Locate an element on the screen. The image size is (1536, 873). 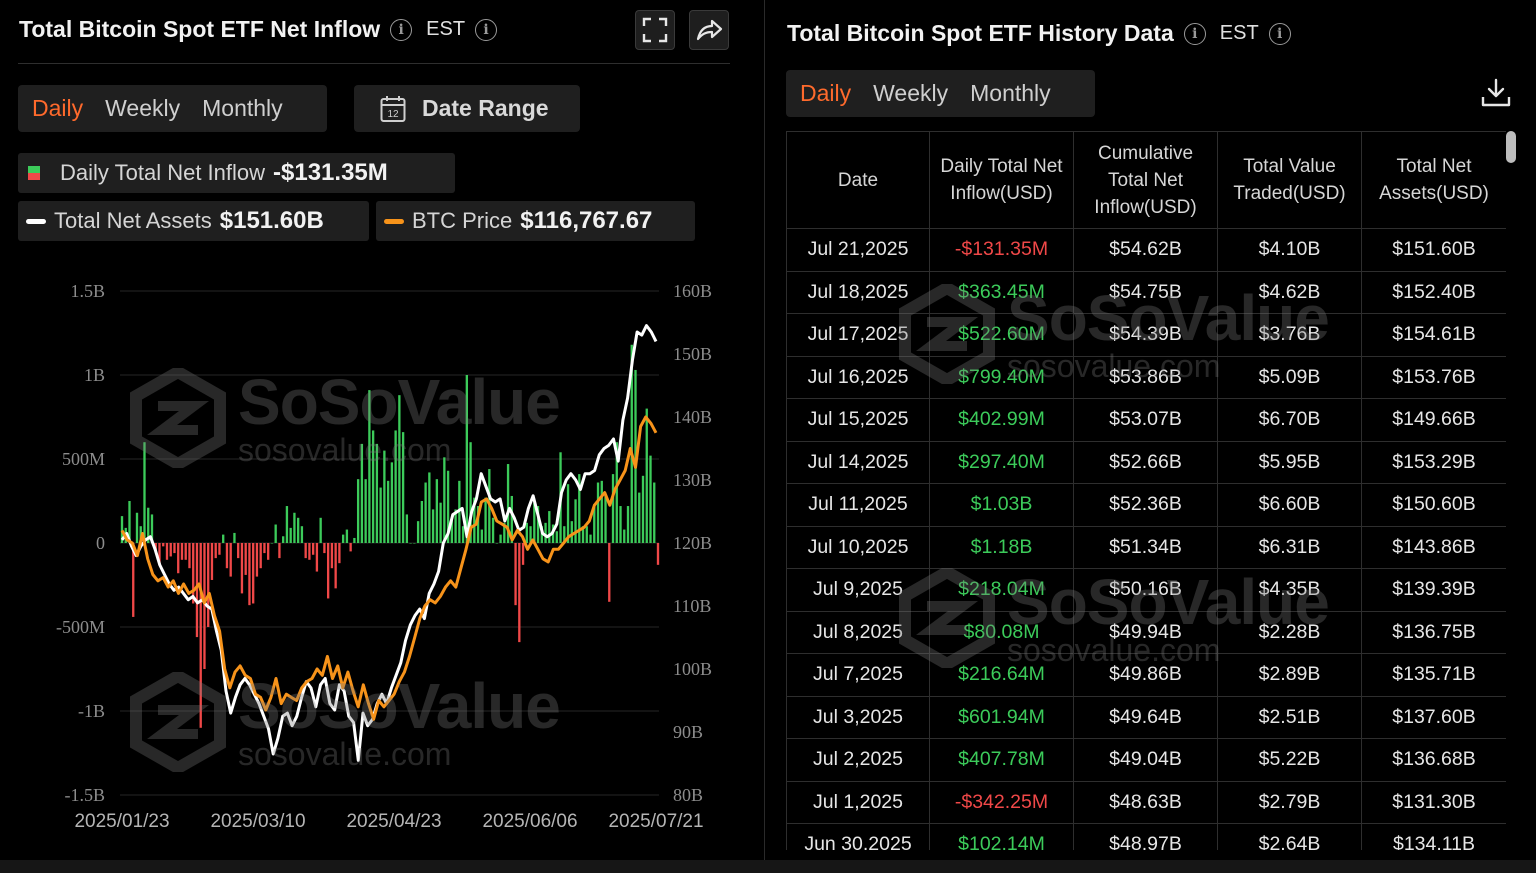
cell-cumulative-inflow: $53.86B is located at coordinates (1145, 377).